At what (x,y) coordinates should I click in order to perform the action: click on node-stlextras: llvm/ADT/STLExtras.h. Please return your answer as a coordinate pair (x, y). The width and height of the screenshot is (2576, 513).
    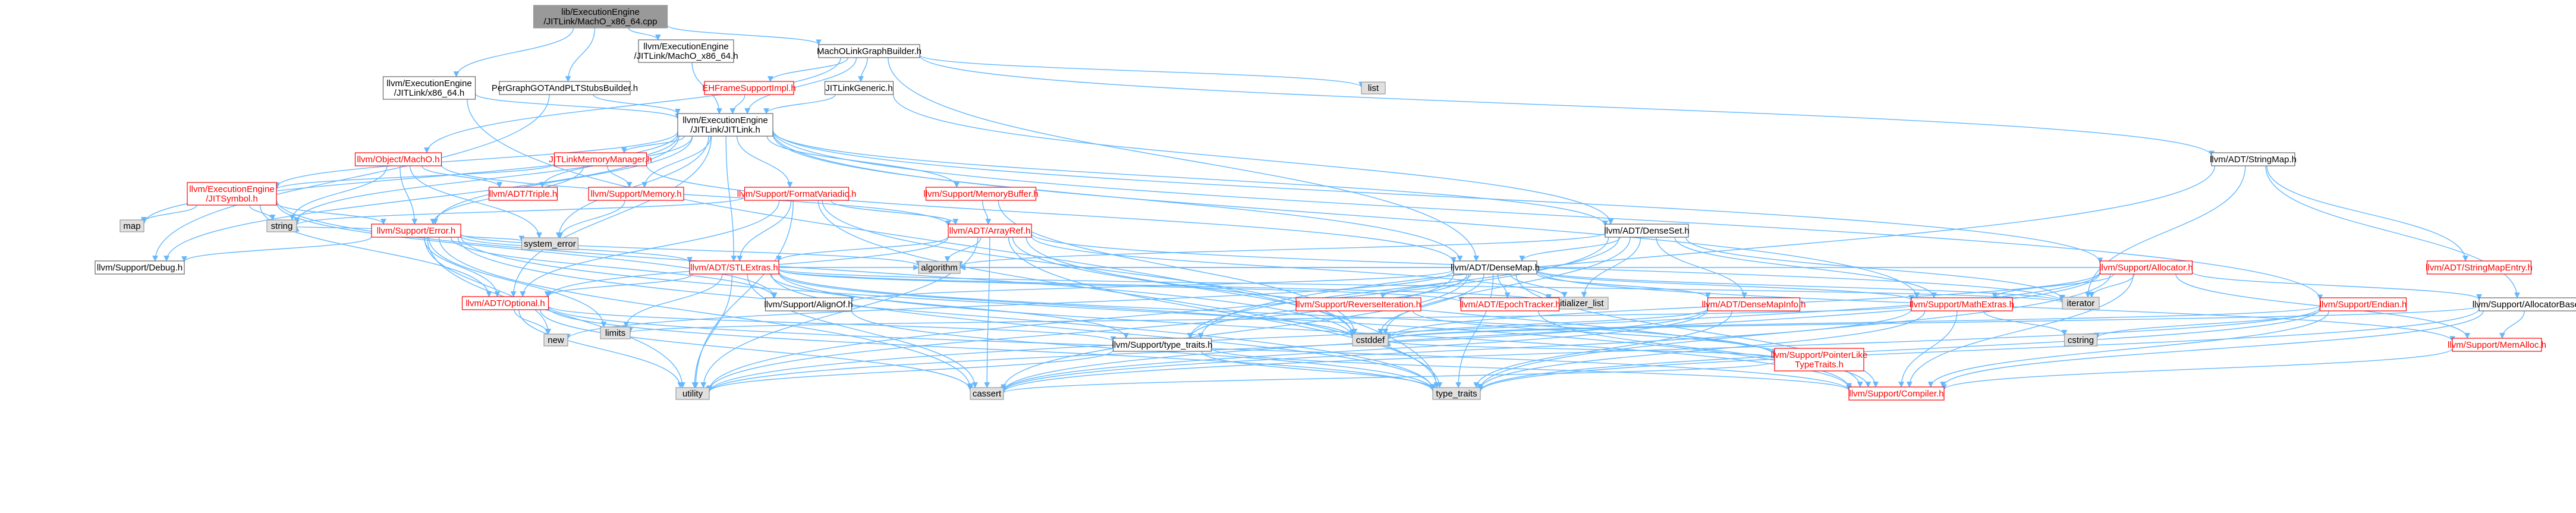
    Looking at the image, I should click on (734, 267).